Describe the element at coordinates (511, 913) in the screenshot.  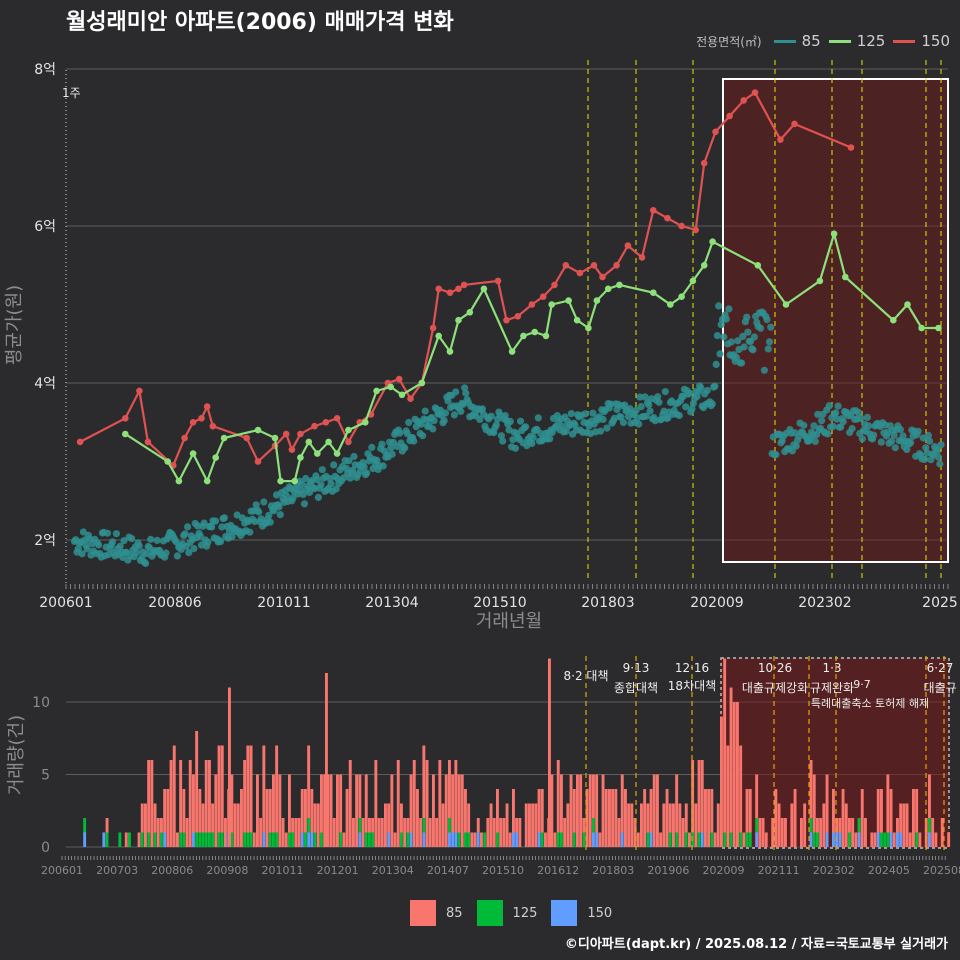
I see `volume-legend: 85 125 150` at that location.